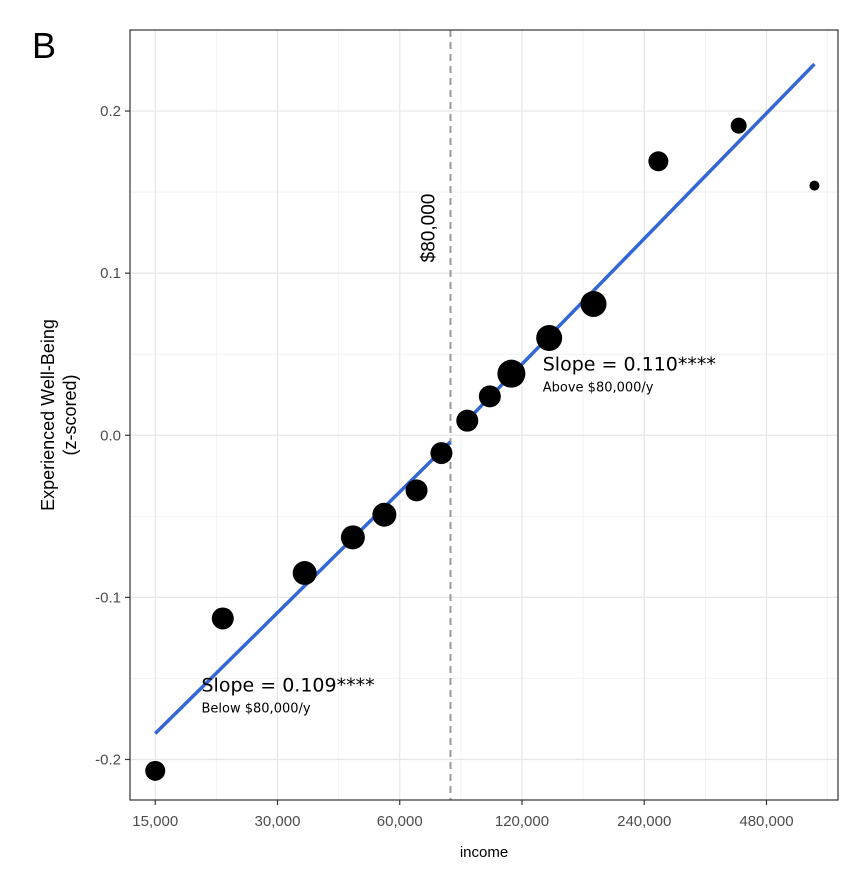 This screenshot has width=854, height=870. Describe the element at coordinates (110, 111) in the screenshot. I see `y-tick-label: 0.2` at that location.